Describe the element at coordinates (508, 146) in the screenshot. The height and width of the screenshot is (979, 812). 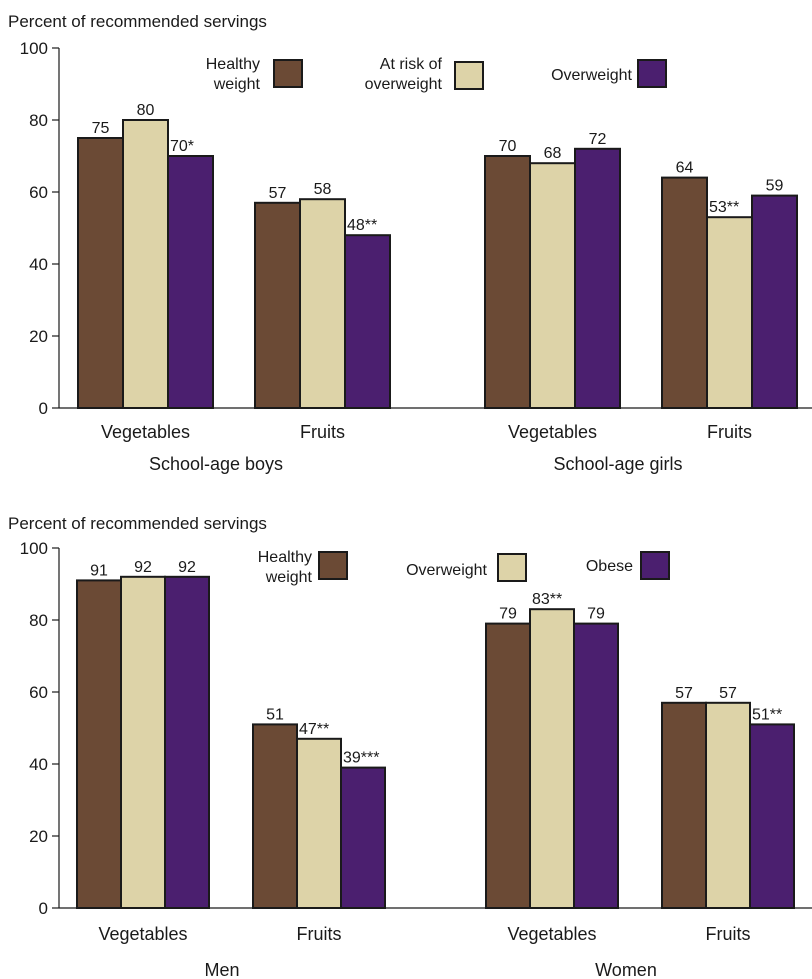
I see `data-label: 70` at that location.